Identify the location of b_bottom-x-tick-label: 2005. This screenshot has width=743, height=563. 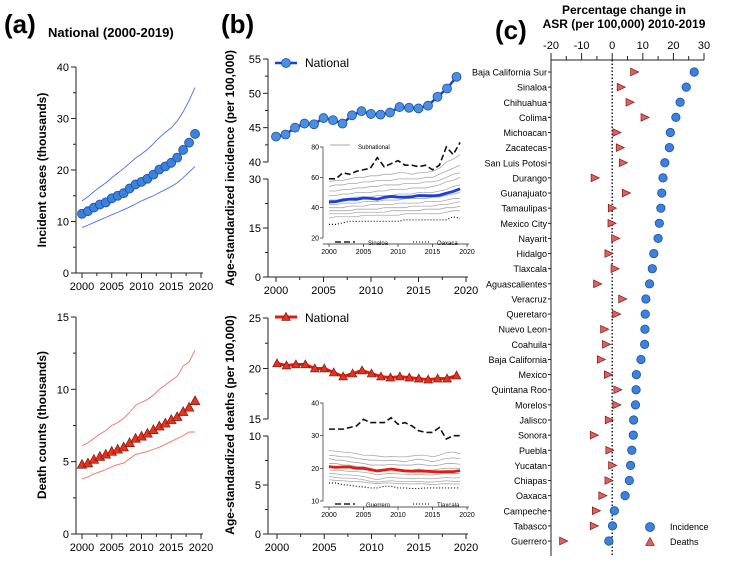
(324, 548).